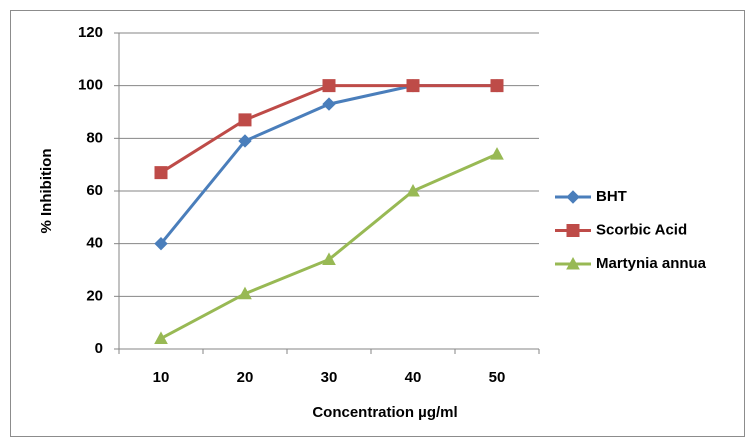 The width and height of the screenshot is (756, 442). What do you see at coordinates (329, 377) in the screenshot?
I see `x-tick-label: 30` at bounding box center [329, 377].